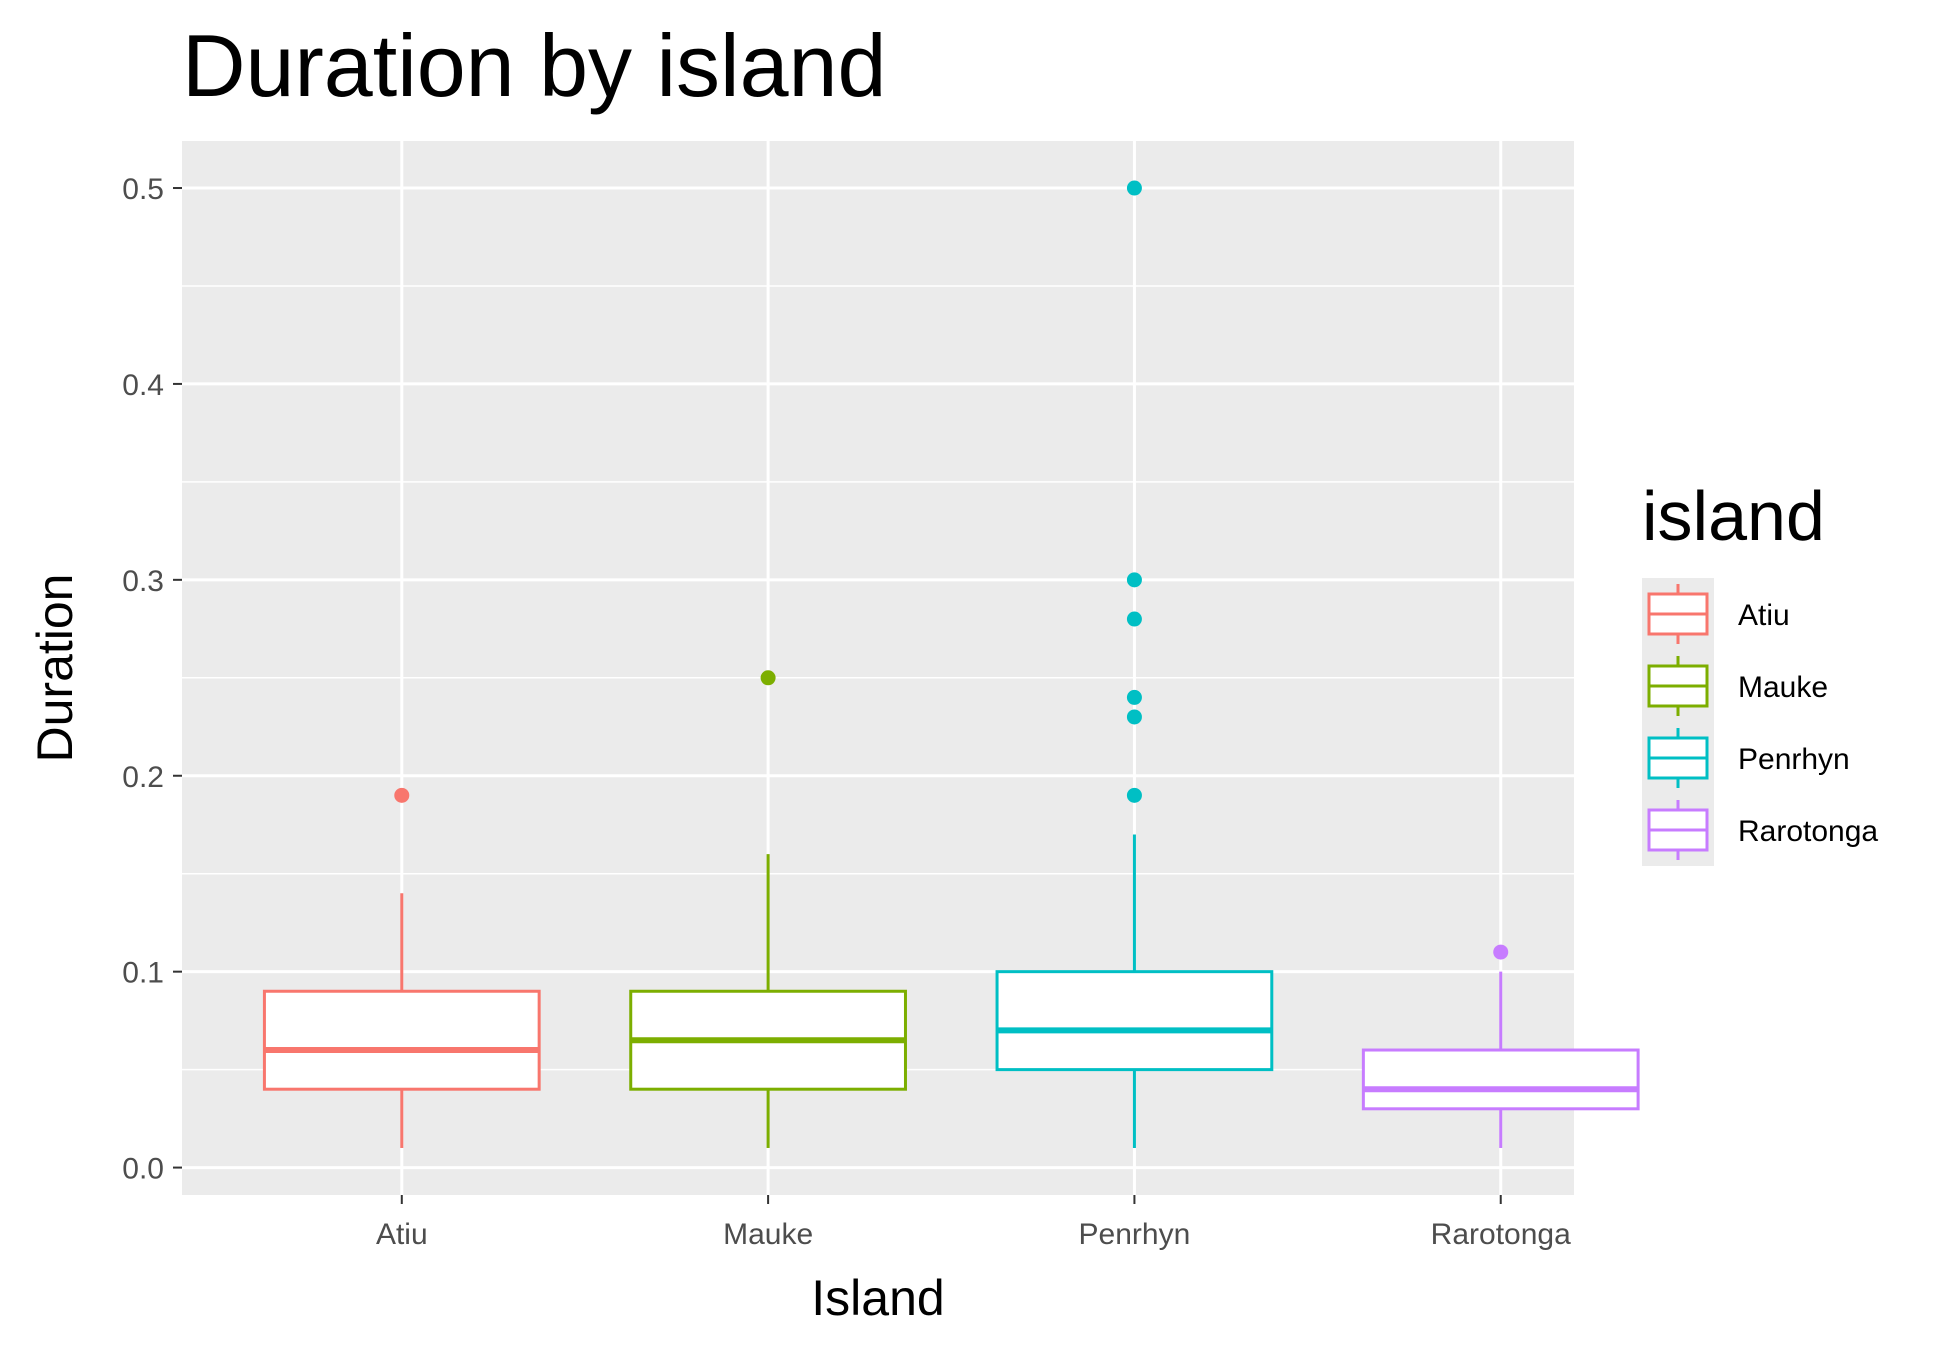  Describe the element at coordinates (768, 1234) in the screenshot. I see `x-tick-label: Mauke` at that location.